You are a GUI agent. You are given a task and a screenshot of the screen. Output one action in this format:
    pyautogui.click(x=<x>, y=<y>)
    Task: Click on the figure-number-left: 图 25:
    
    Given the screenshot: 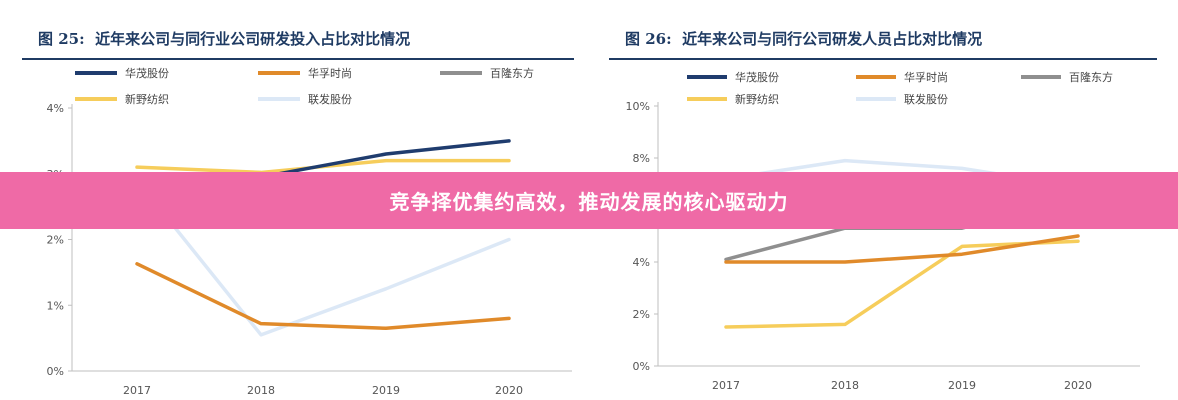 What is the action you would take?
    pyautogui.click(x=61, y=39)
    